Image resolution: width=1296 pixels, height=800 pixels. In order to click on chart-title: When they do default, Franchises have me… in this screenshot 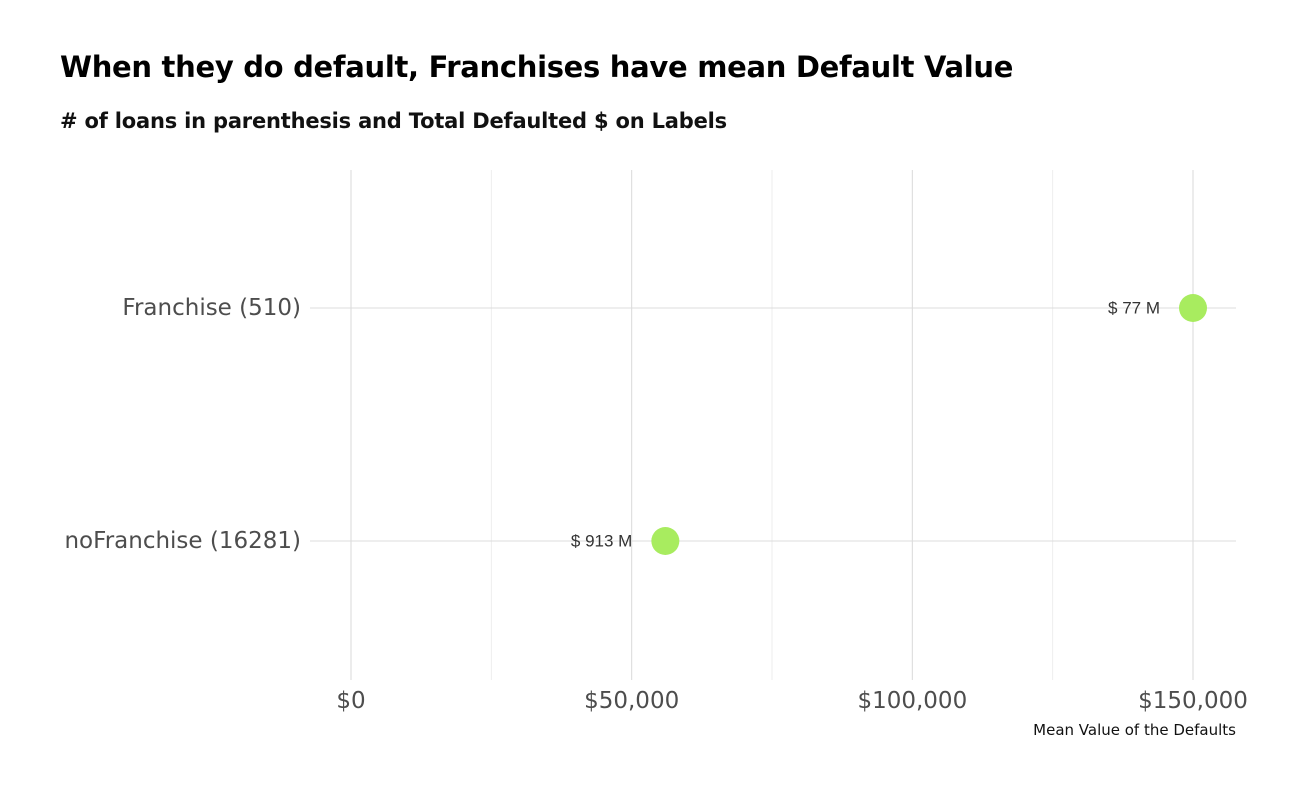, I will do `click(537, 67)`.